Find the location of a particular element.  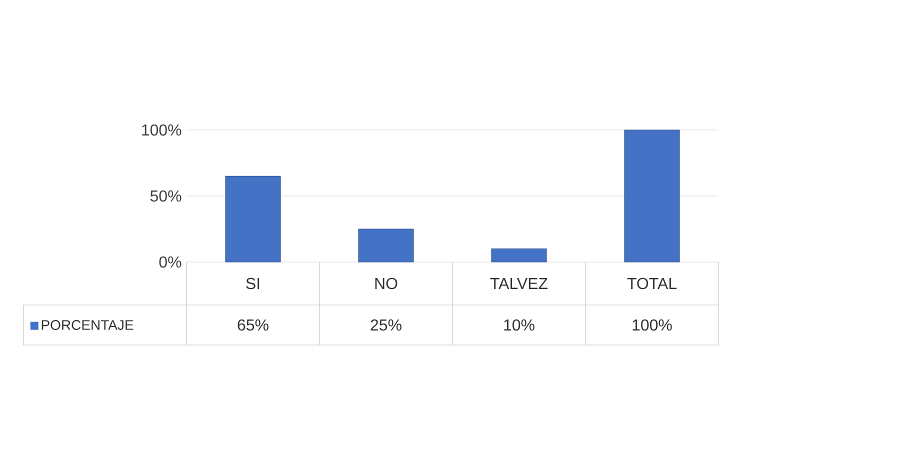

y-tick-label: 50% is located at coordinates (166, 196).